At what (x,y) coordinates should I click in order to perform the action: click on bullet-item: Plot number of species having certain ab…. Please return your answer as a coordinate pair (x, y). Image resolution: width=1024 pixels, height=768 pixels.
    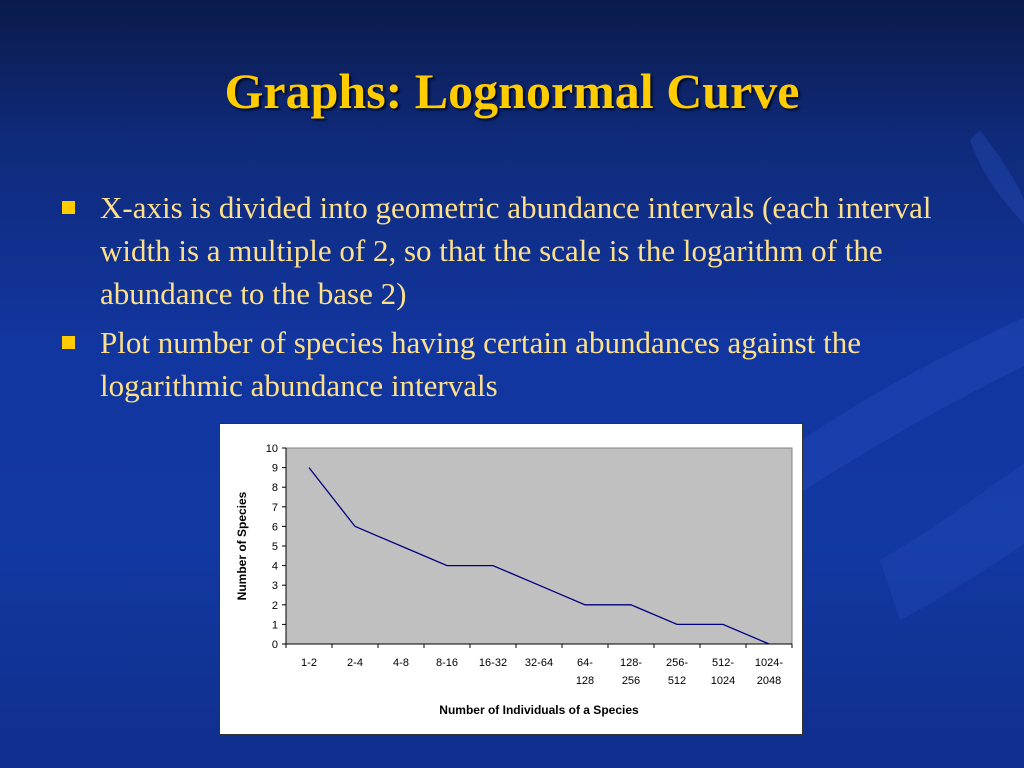
    Looking at the image, I should click on (512, 364).